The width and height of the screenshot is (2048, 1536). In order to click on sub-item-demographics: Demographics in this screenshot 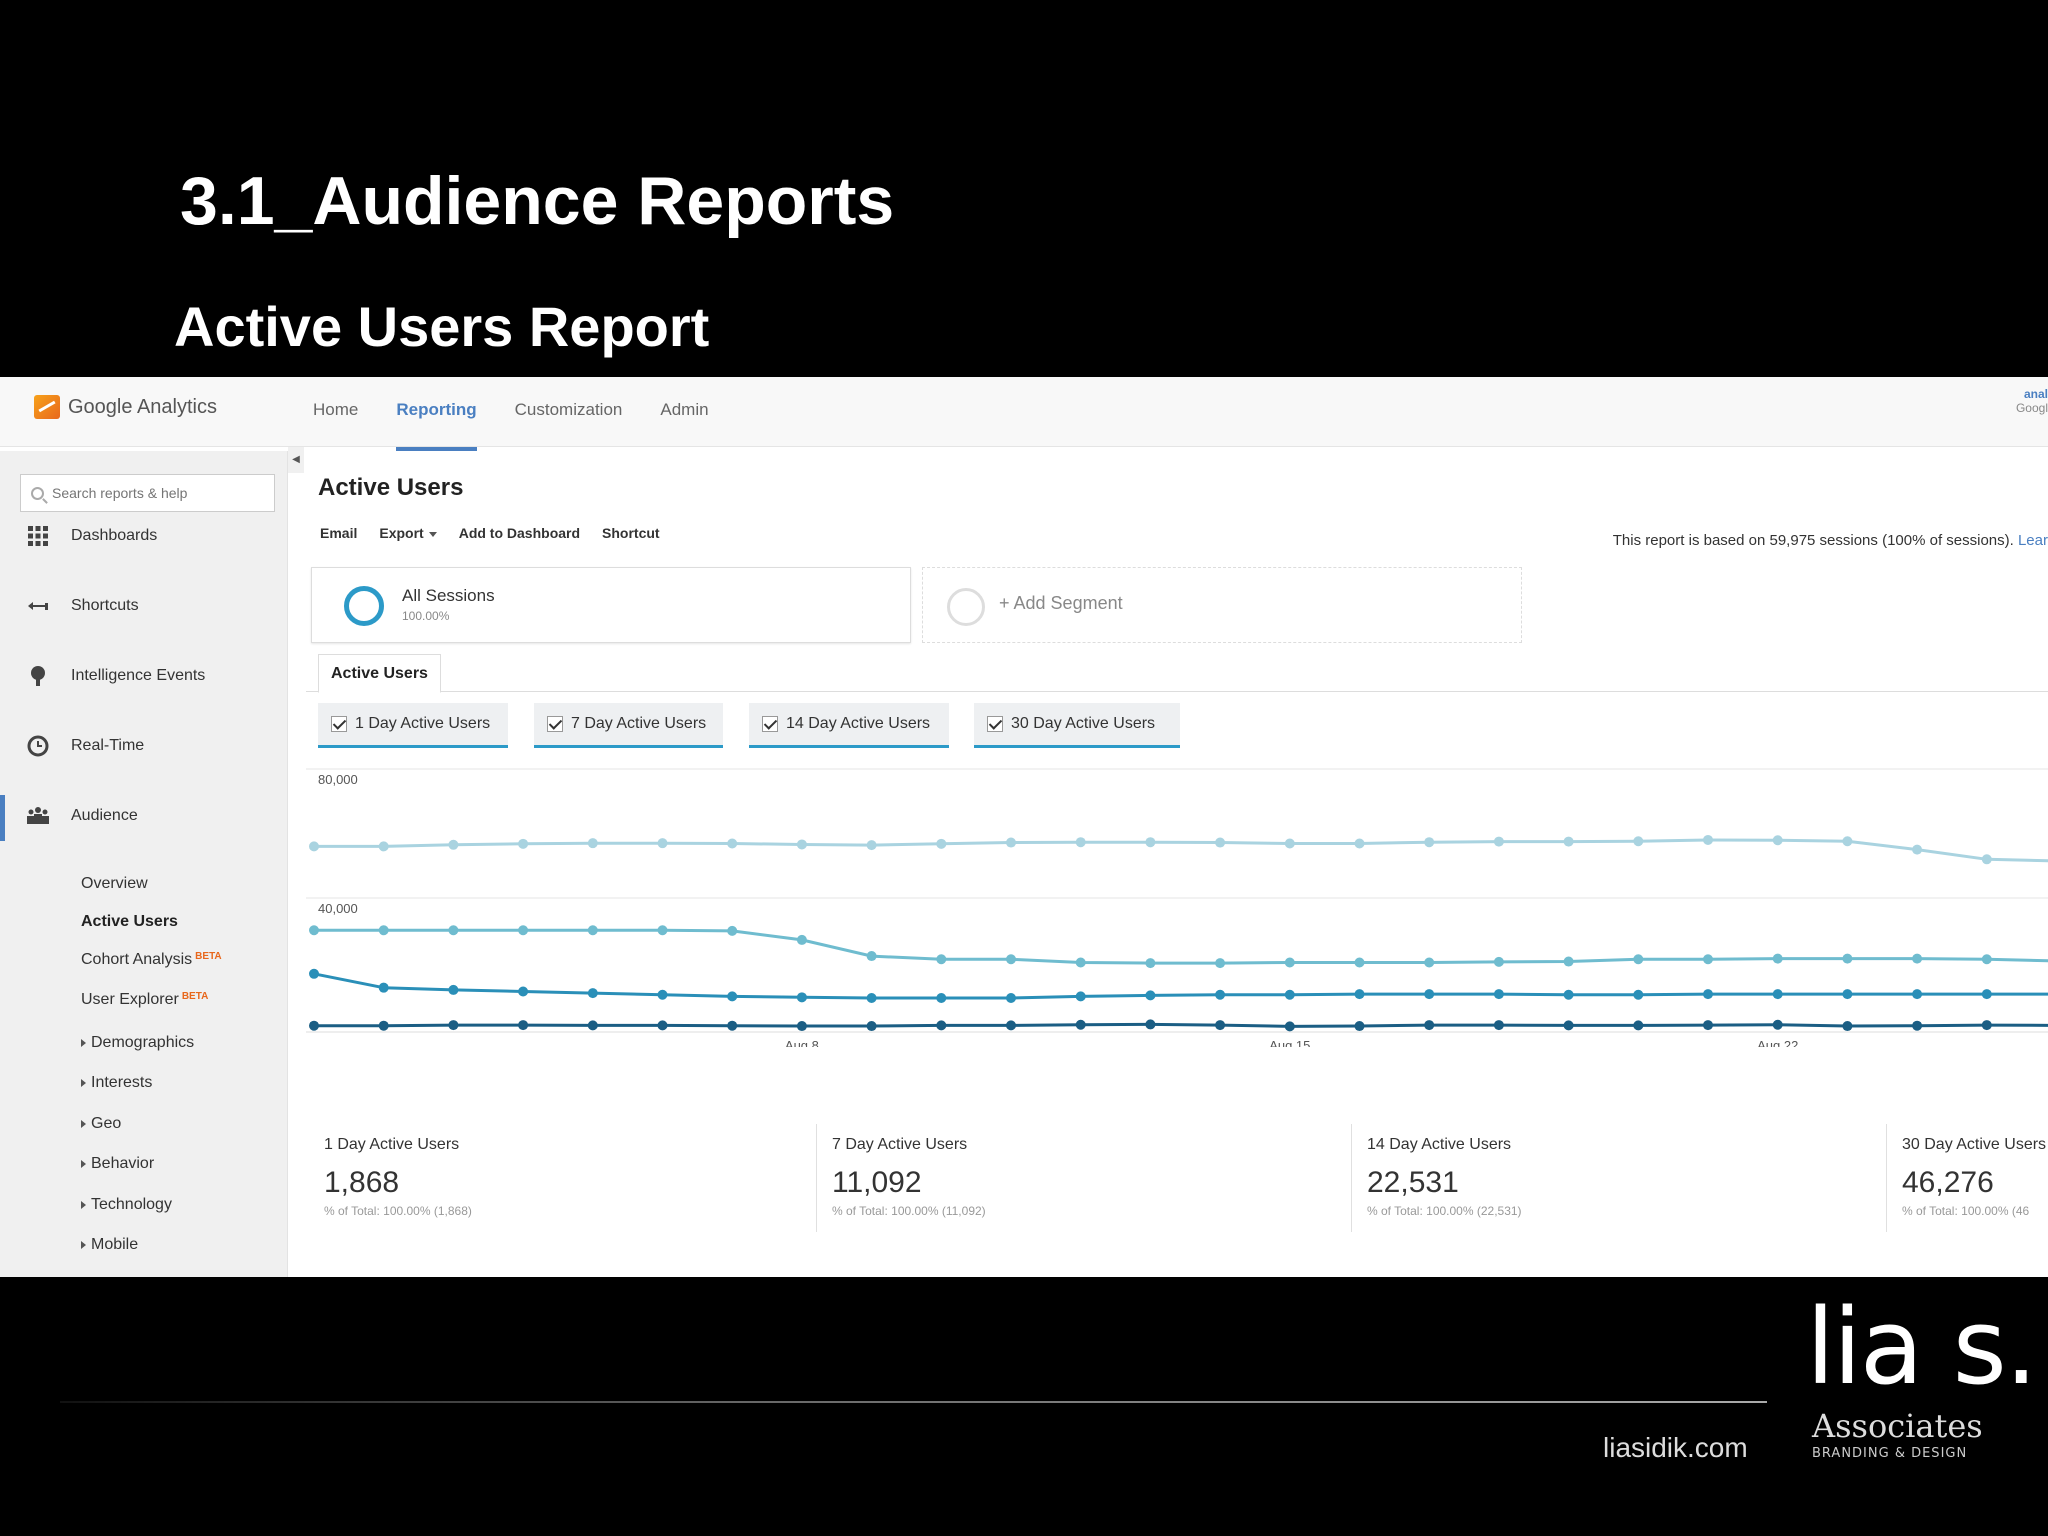, I will do `click(137, 1043)`.